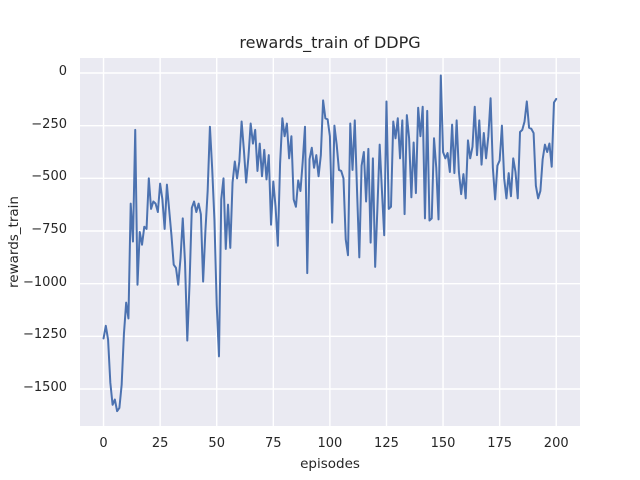  What do you see at coordinates (160, 443) in the screenshot?
I see `x-tick-label: 25` at bounding box center [160, 443].